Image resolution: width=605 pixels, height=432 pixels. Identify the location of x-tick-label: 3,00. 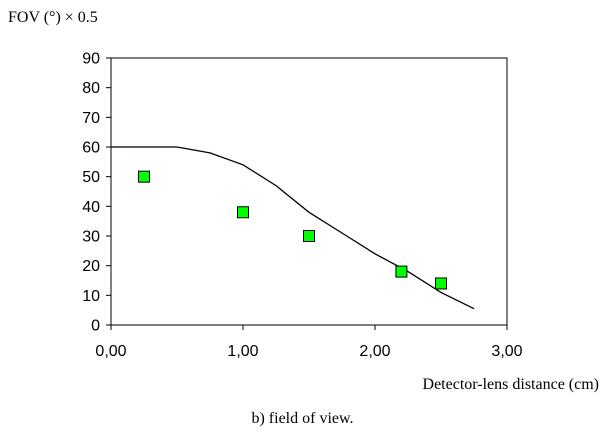
(506, 351).